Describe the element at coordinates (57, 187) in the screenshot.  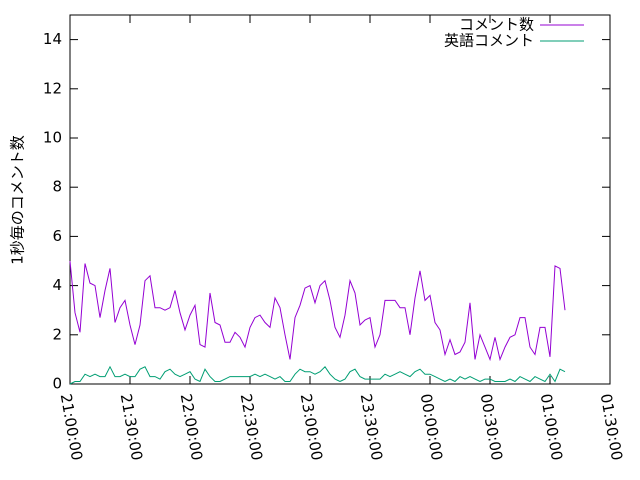
I see `y-tick-label: 8` at that location.